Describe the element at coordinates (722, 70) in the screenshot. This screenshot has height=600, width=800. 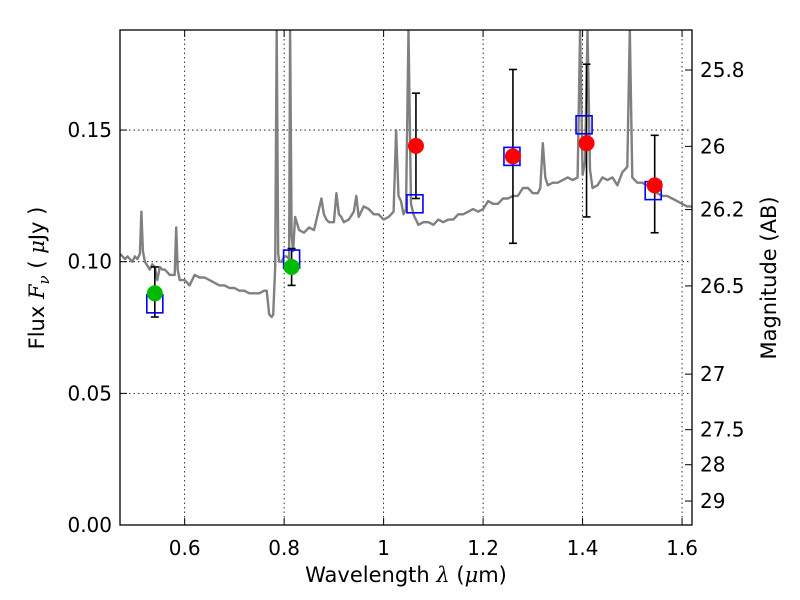
I see `y2-tick-label: 25.8` at that location.